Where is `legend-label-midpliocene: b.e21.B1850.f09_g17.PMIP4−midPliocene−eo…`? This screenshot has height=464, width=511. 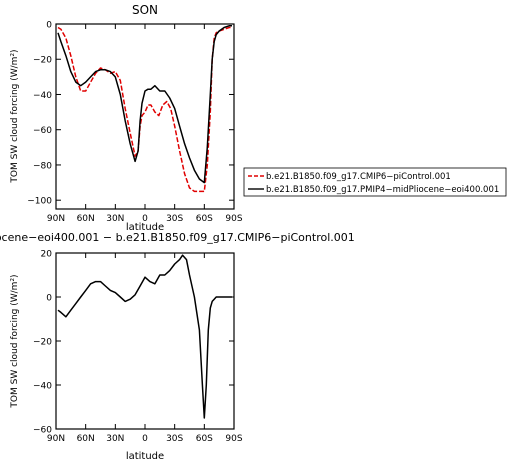 legend-label-midpliocene: b.e21.B1850.f09_g17.PMIP4−midPliocene−eo… is located at coordinates (382, 190).